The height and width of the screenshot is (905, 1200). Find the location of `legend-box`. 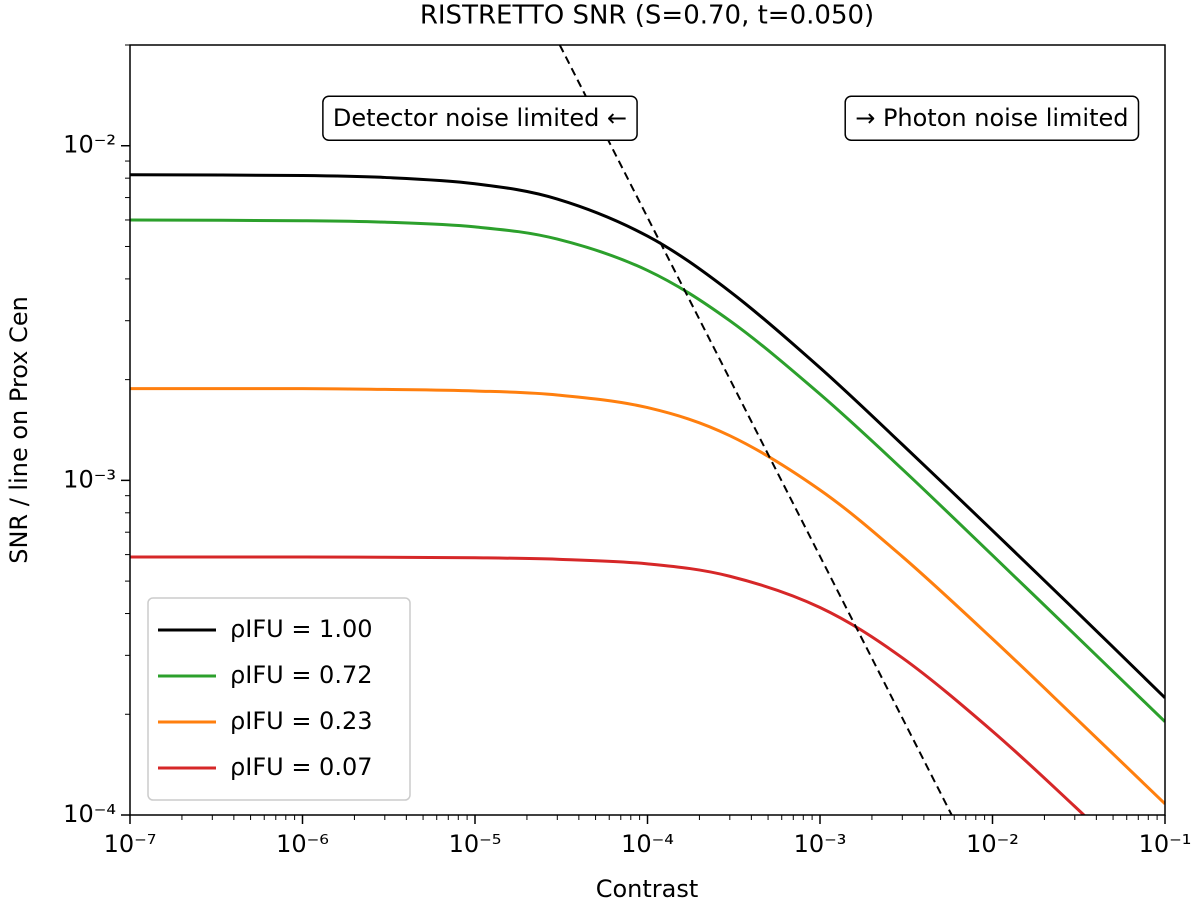

legend-box is located at coordinates (279, 699).